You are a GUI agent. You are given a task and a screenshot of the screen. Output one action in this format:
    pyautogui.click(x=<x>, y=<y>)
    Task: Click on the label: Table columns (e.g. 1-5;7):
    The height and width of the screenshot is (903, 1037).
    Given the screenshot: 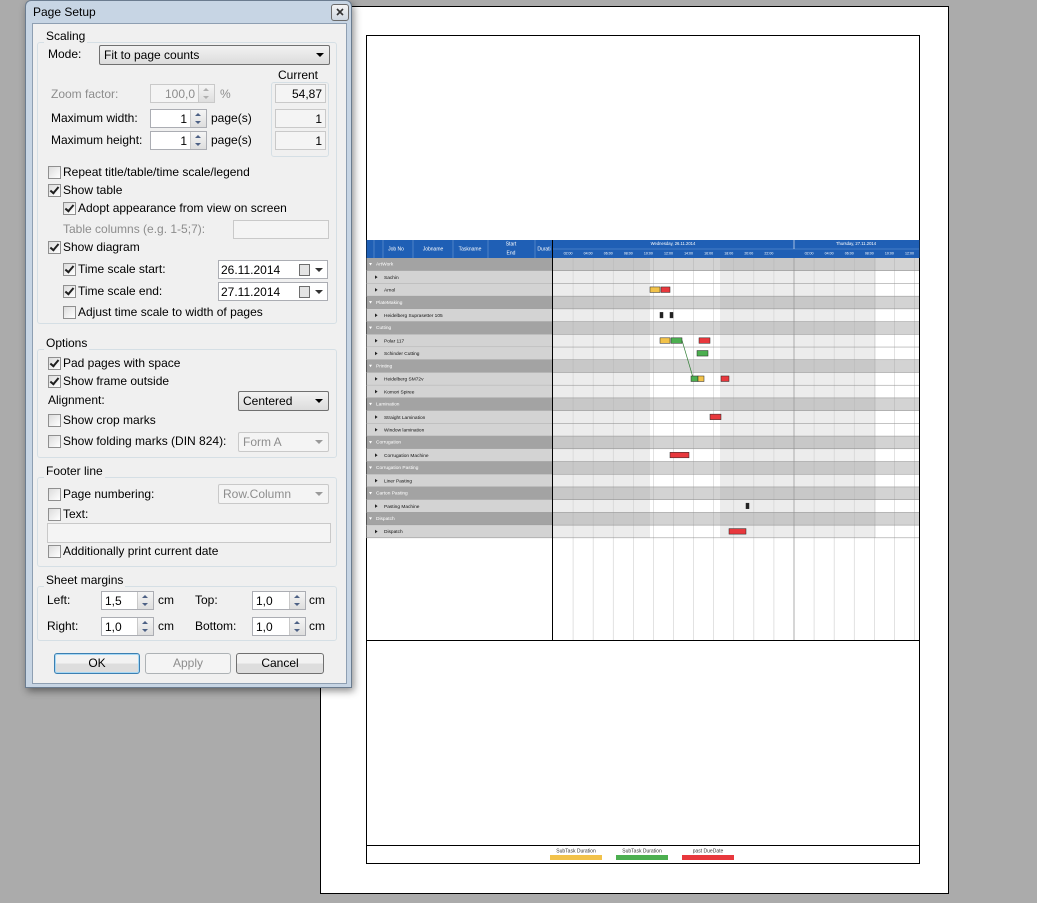 What is the action you would take?
    pyautogui.click(x=134, y=229)
    